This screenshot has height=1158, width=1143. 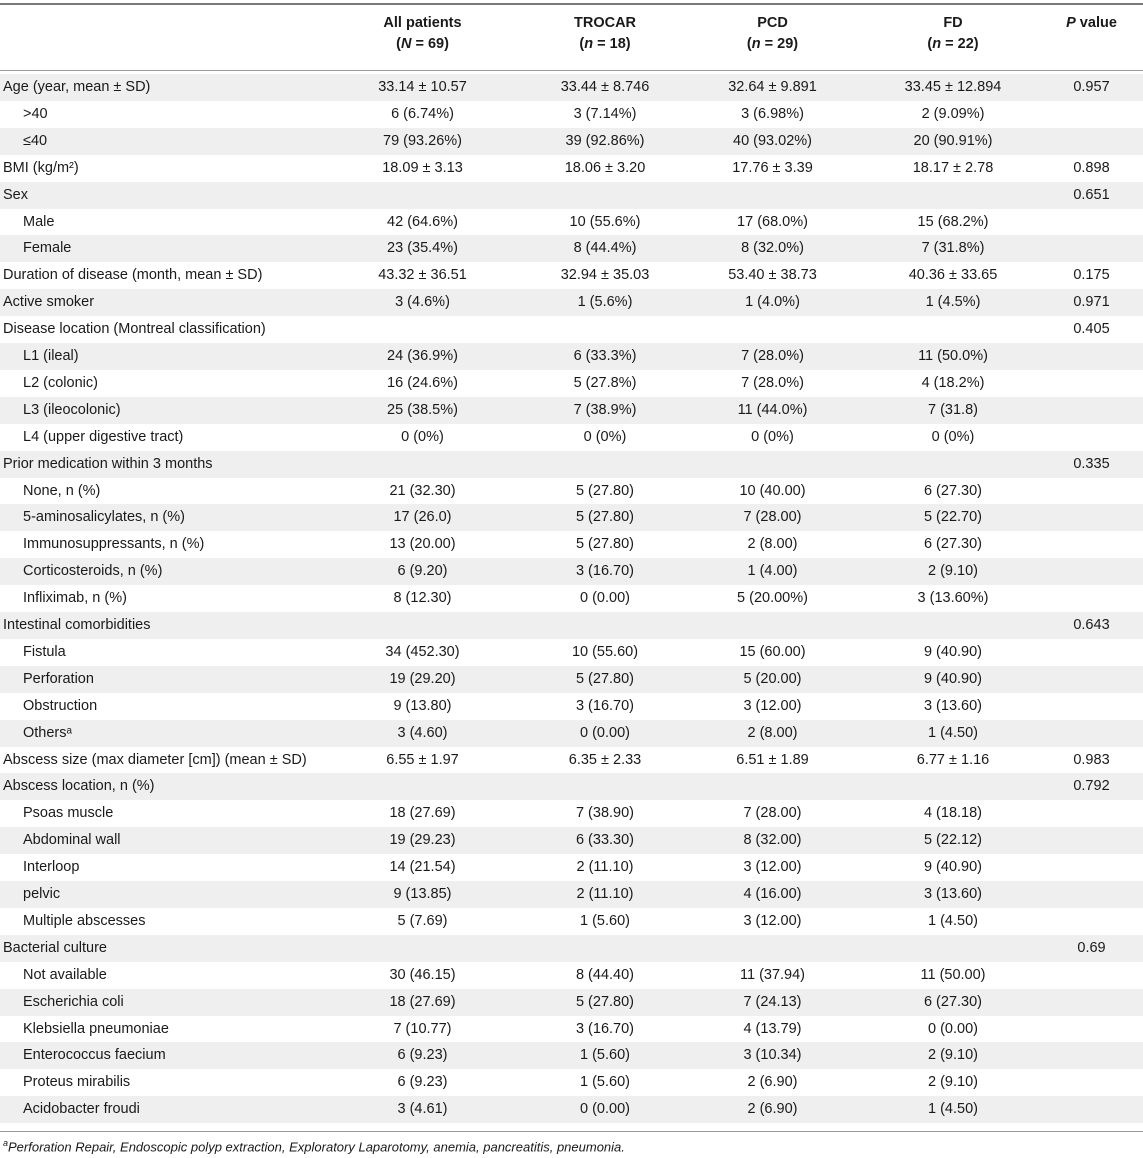 I want to click on value-cell: 2 (9.10), so click(x=953, y=571).